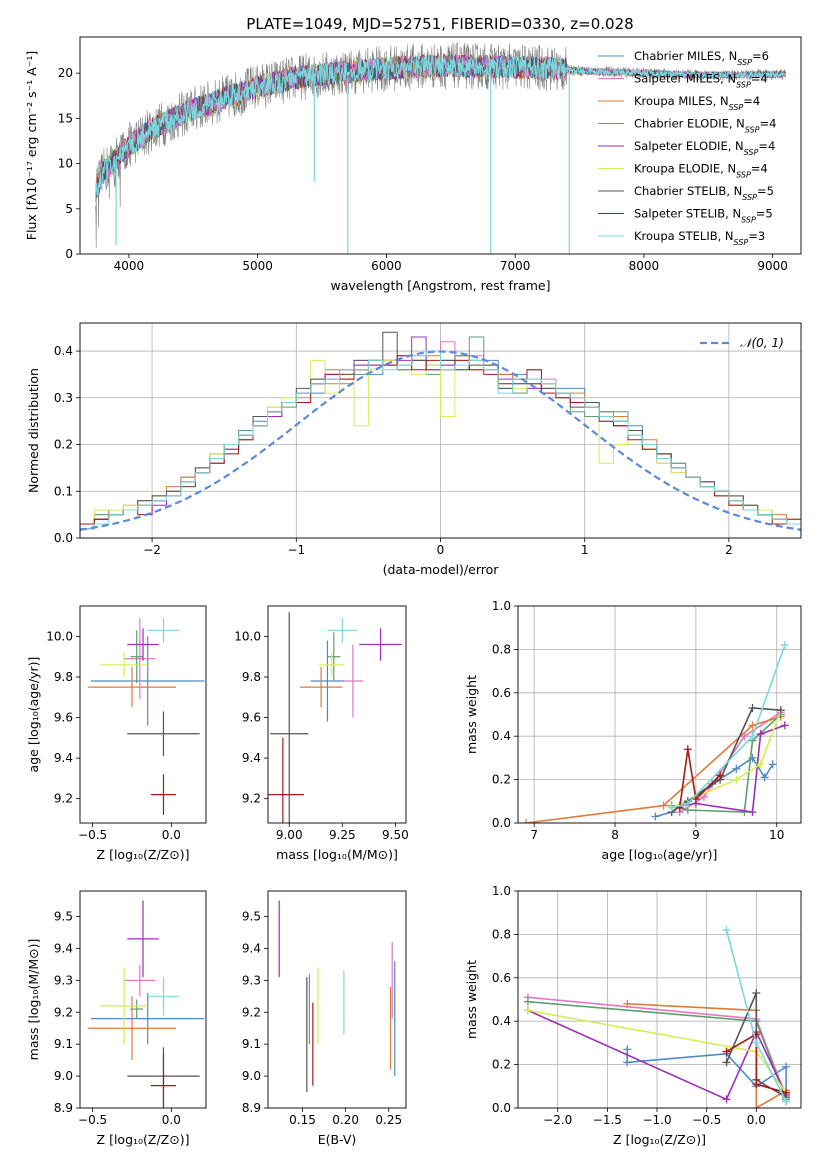  I want to click on mass_weight_vs_Z-xtick-label: −1.0, so click(656, 1120).